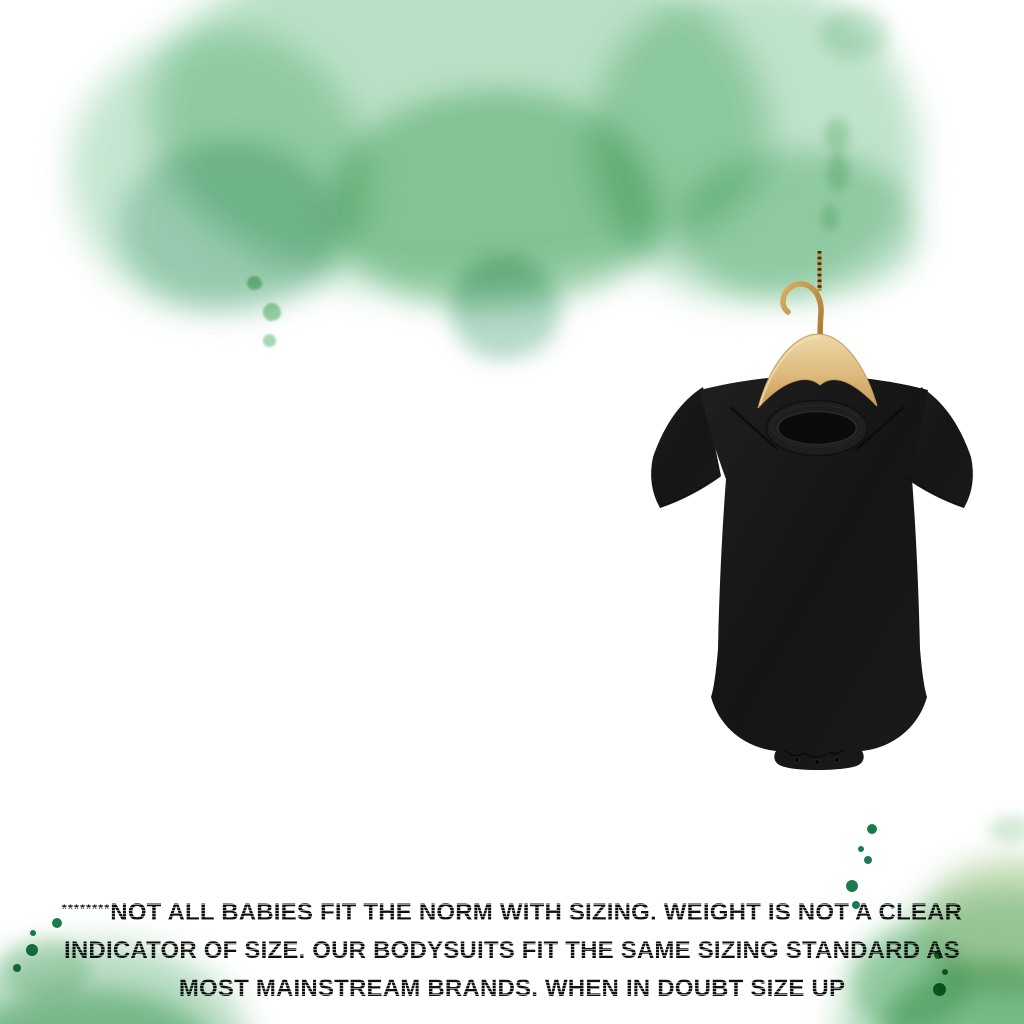 Image resolution: width=1024 pixels, height=1024 pixels. I want to click on title-line-1: BABY BODYSUIT, so click(512, 77).